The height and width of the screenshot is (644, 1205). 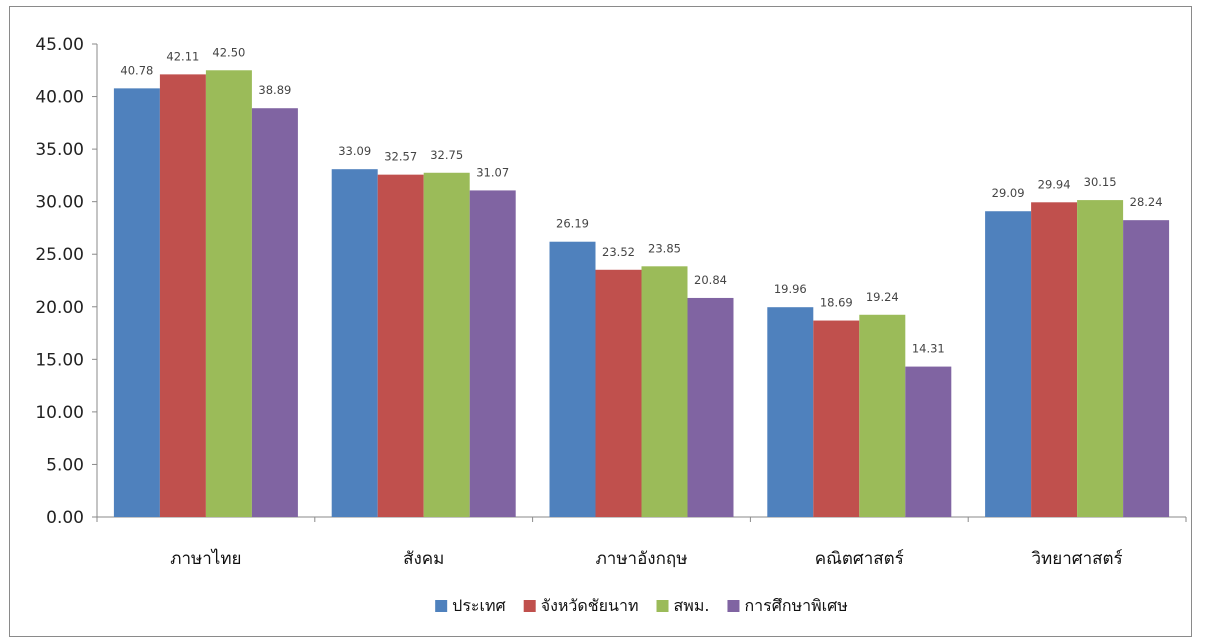 What do you see at coordinates (182, 56) in the screenshot?
I see `data-label: 42.11` at bounding box center [182, 56].